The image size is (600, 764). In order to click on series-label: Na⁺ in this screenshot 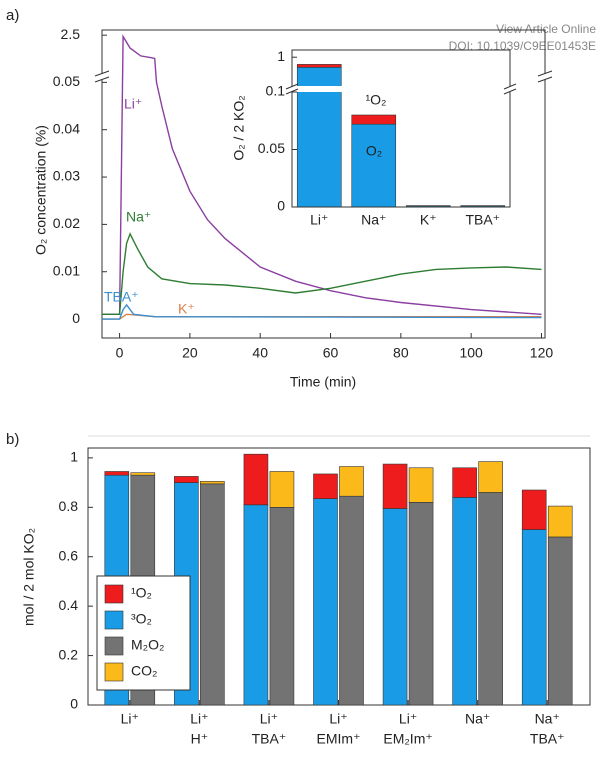, I will do `click(138, 217)`.